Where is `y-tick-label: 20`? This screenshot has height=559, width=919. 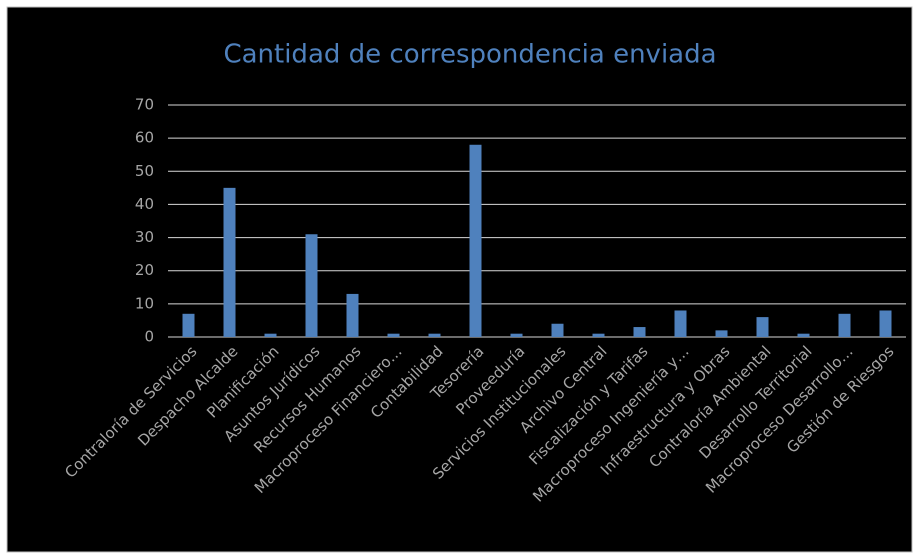
y-tick-label: 20 is located at coordinates (144, 270).